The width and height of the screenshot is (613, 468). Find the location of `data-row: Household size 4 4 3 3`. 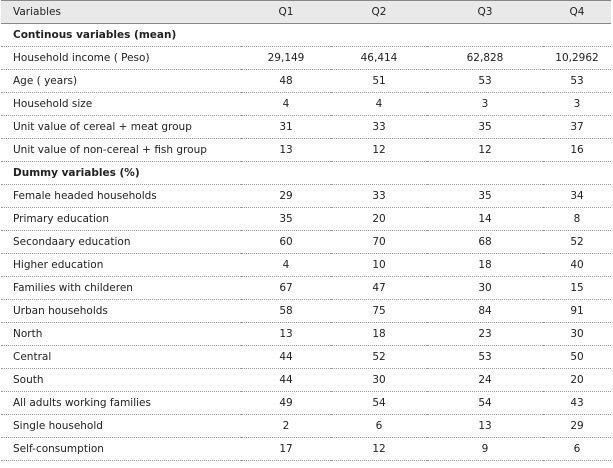

data-row: Household size 4 4 3 3 is located at coordinates (306, 104).